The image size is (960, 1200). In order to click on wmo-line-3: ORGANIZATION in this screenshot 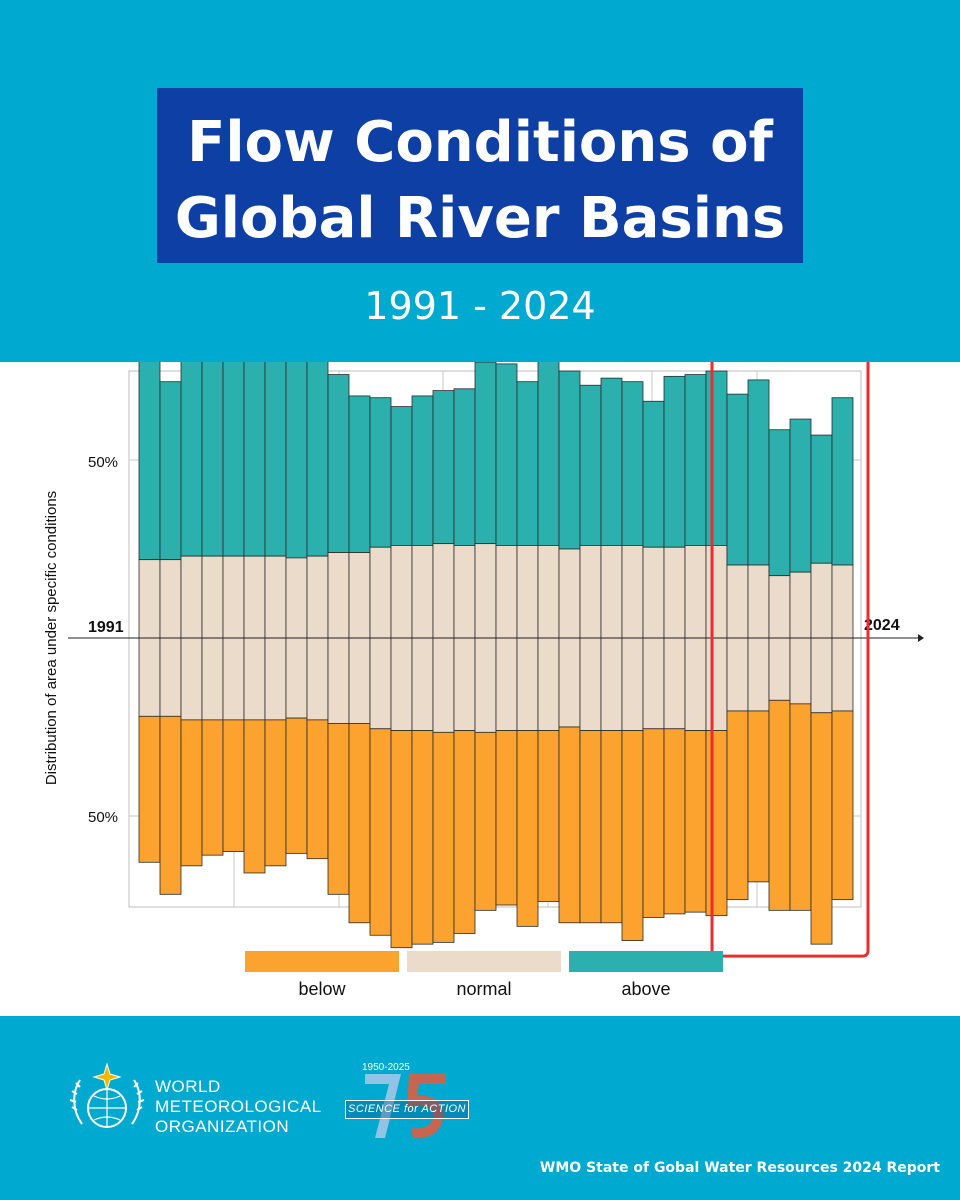, I will do `click(222, 1126)`.